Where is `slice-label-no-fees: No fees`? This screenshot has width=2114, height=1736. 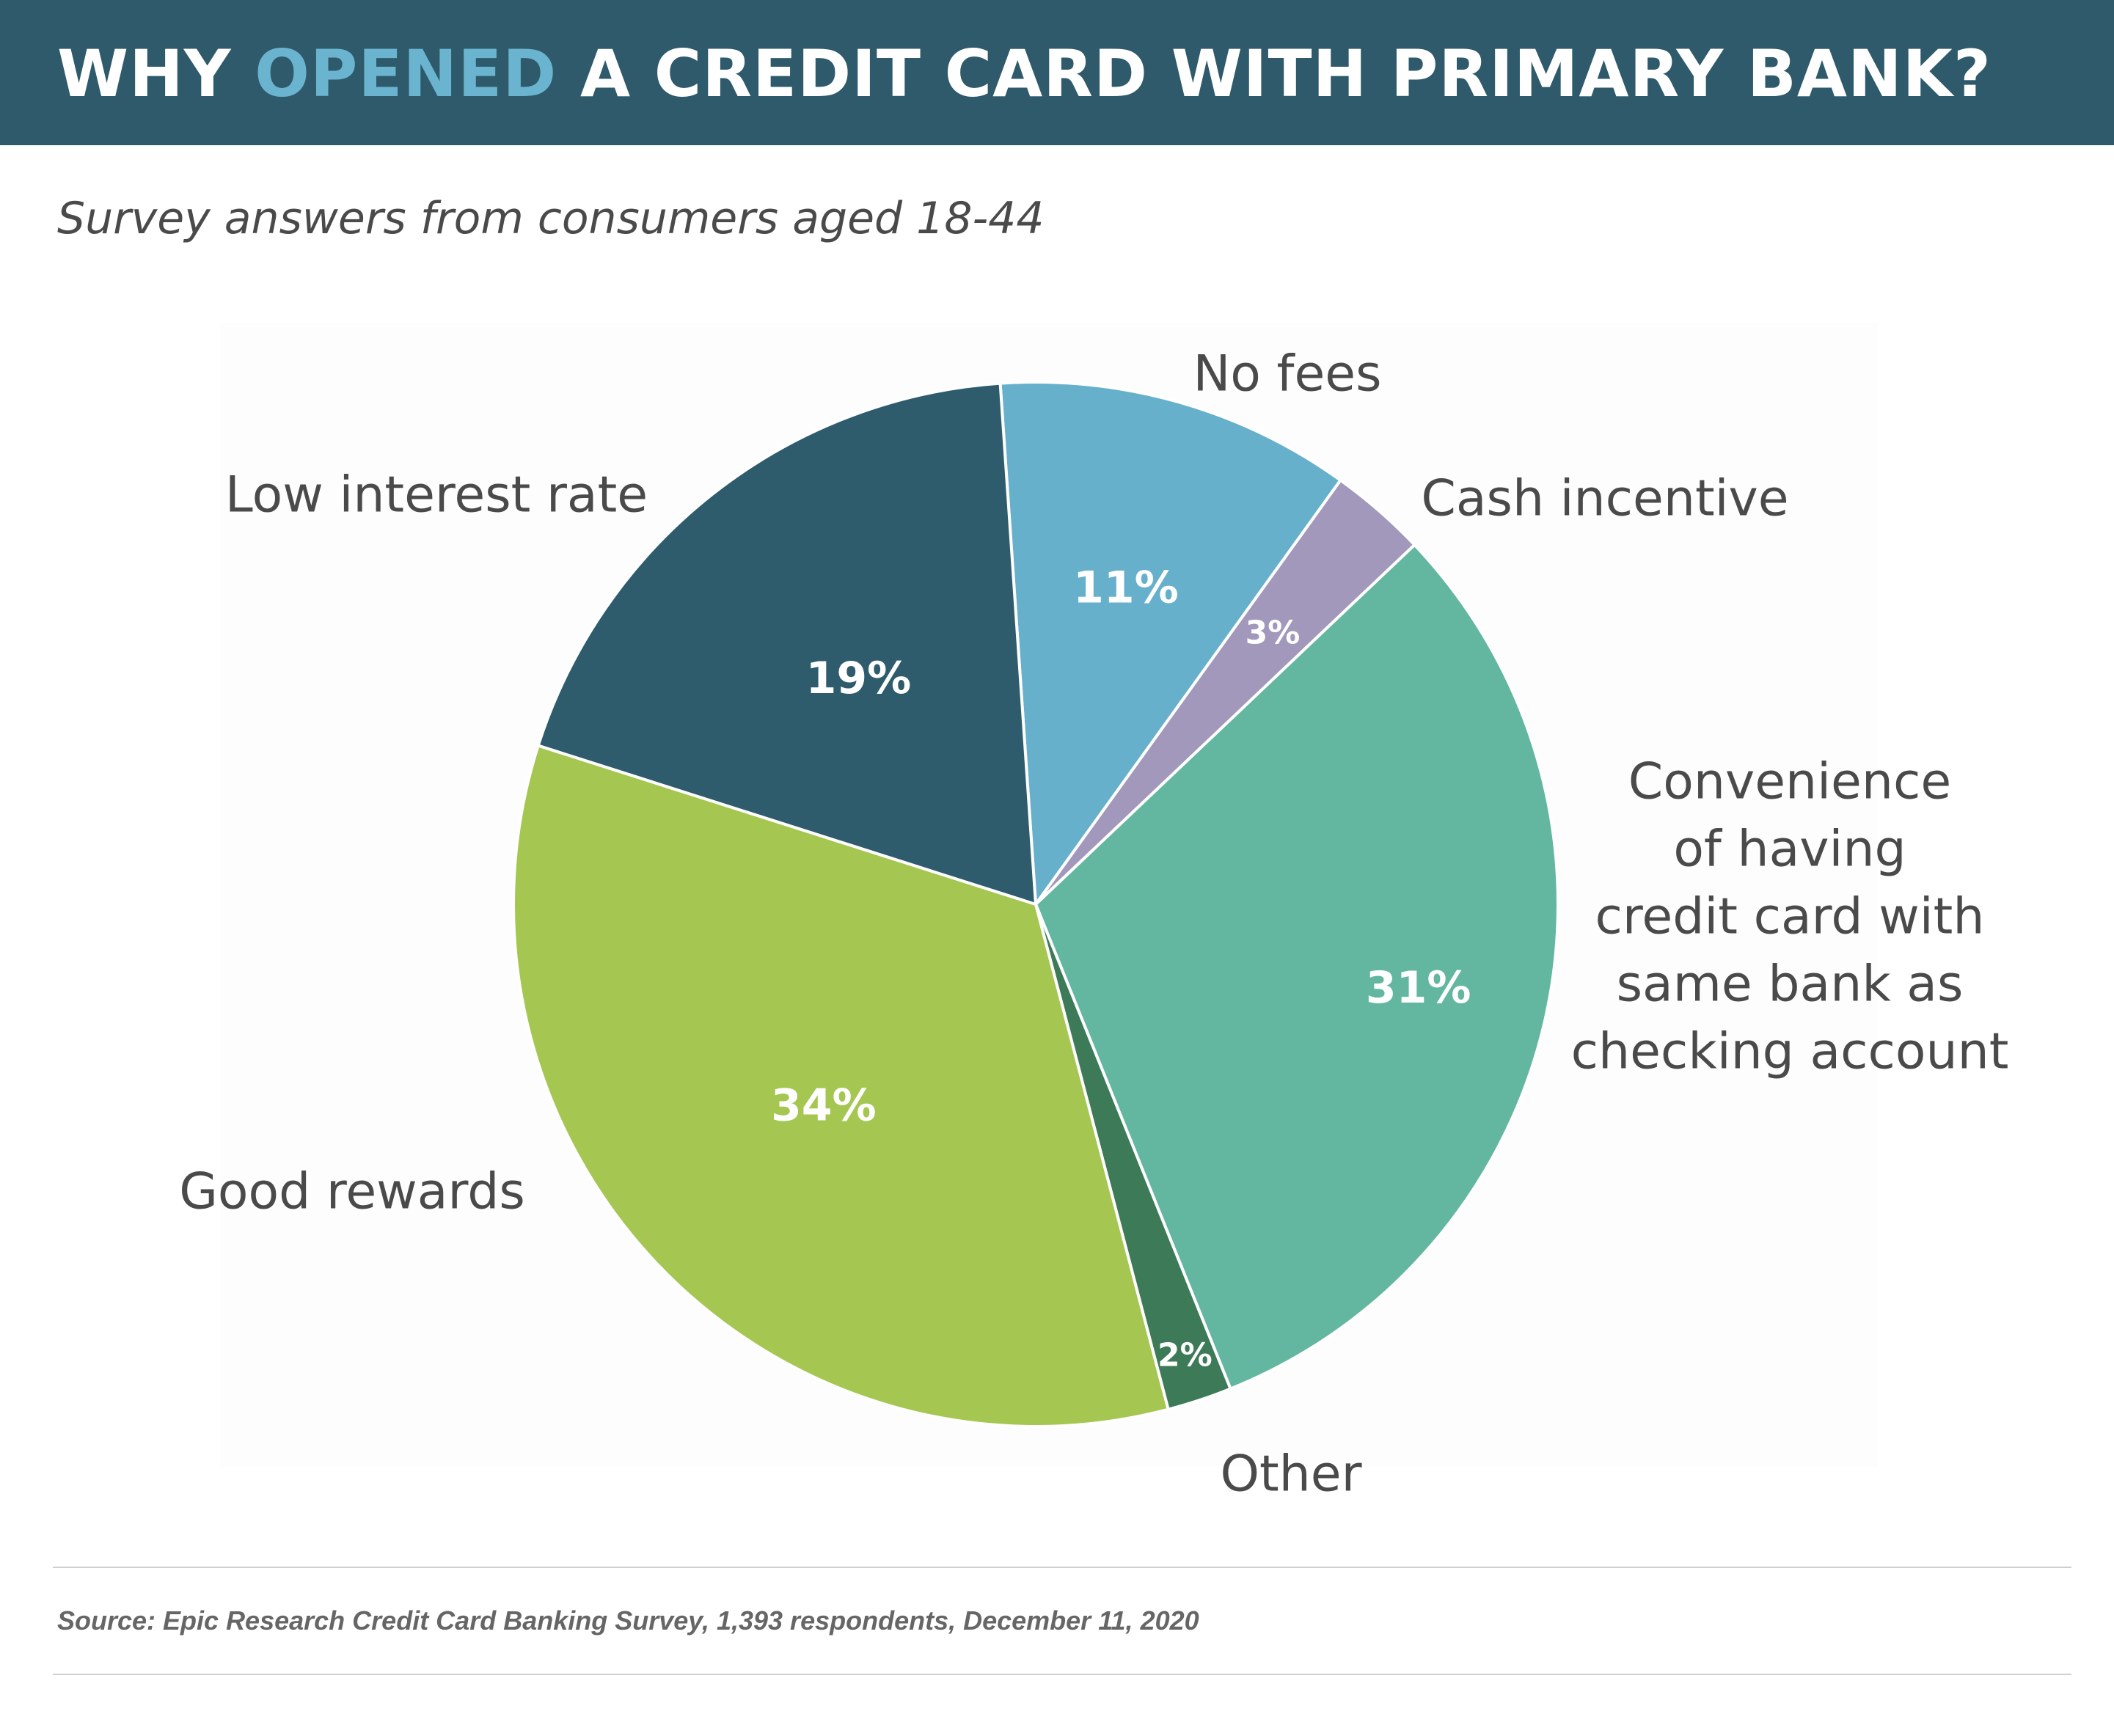
slice-label-no-fees: No fees is located at coordinates (1287, 374).